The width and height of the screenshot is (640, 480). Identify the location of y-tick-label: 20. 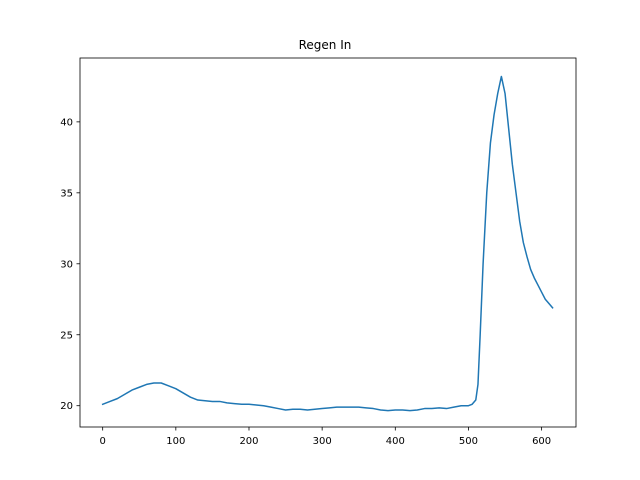
(66, 406).